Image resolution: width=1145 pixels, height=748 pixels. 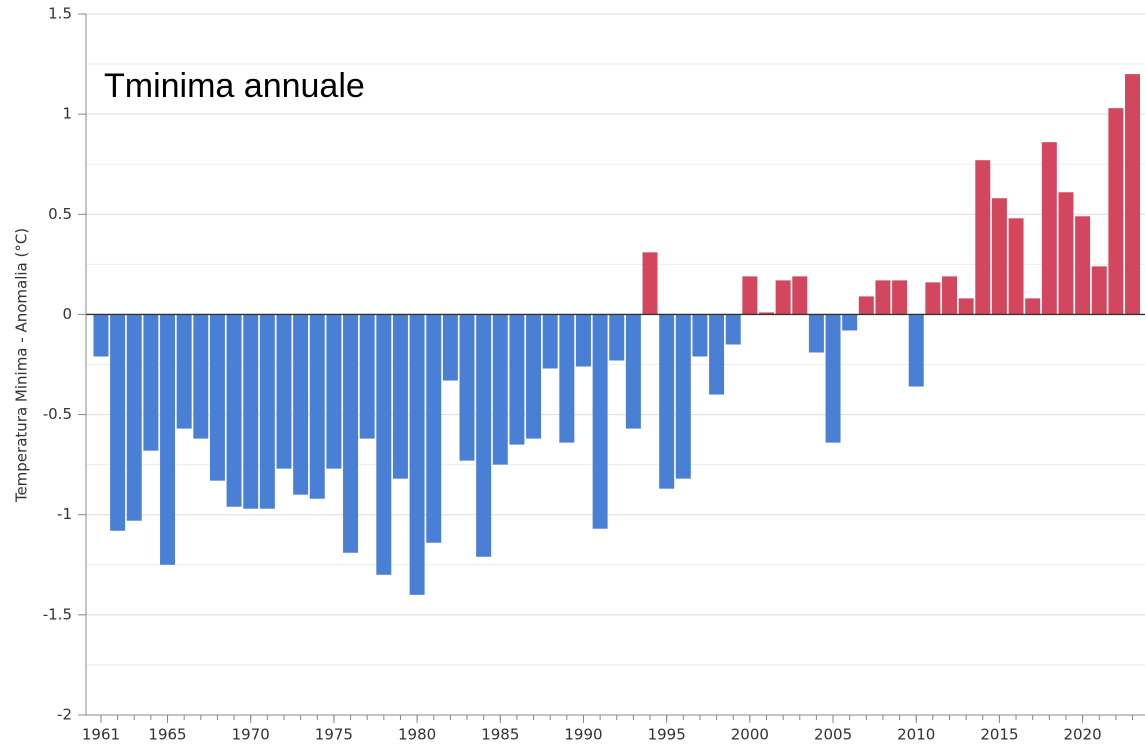 What do you see at coordinates (60, 214) in the screenshot?
I see `y-tick-label: 0.5` at bounding box center [60, 214].